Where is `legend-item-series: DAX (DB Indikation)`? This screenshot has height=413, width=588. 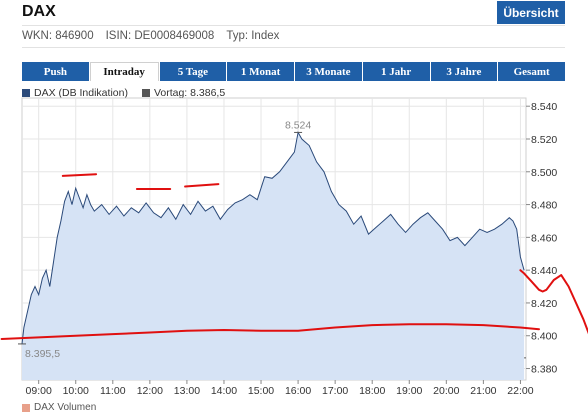 legend-item-series: DAX (DB Indikation) is located at coordinates (75, 93).